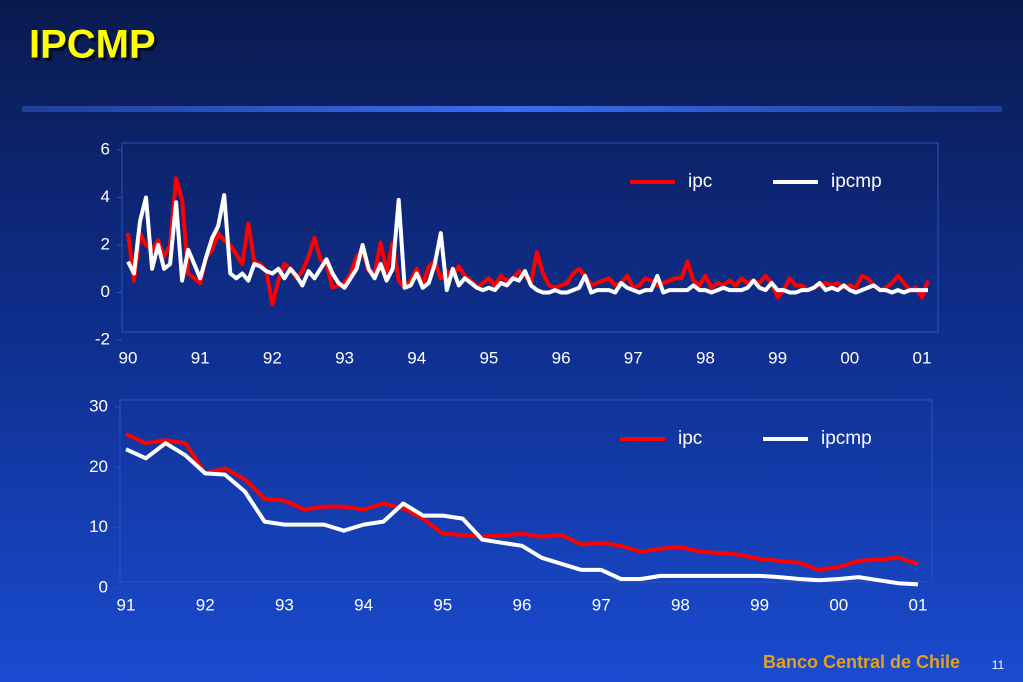 The width and height of the screenshot is (1023, 682). Describe the element at coordinates (92, 45) in the screenshot. I see `slide-title: IPCMP` at that location.